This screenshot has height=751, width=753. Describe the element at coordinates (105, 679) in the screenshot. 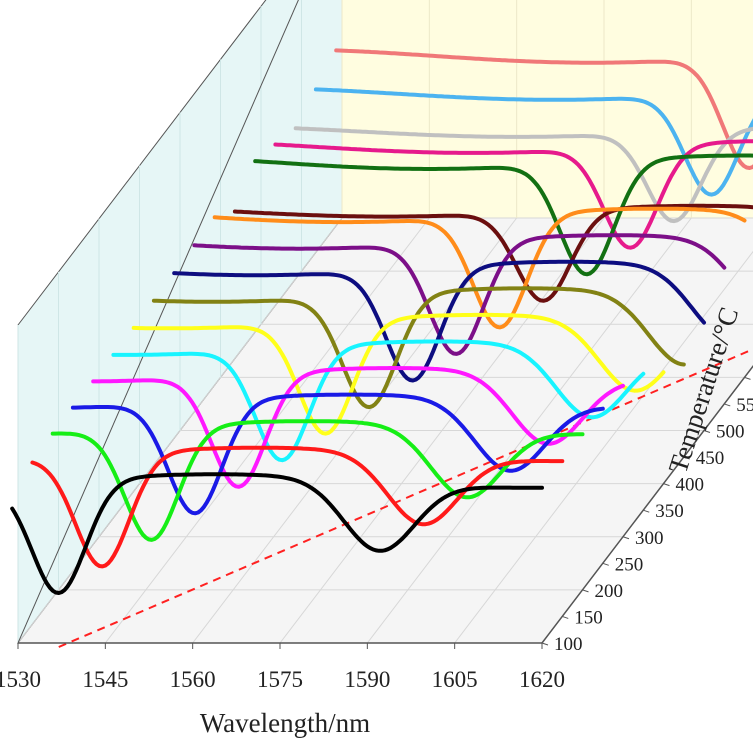

I see `x-tick-label: 1545` at that location.